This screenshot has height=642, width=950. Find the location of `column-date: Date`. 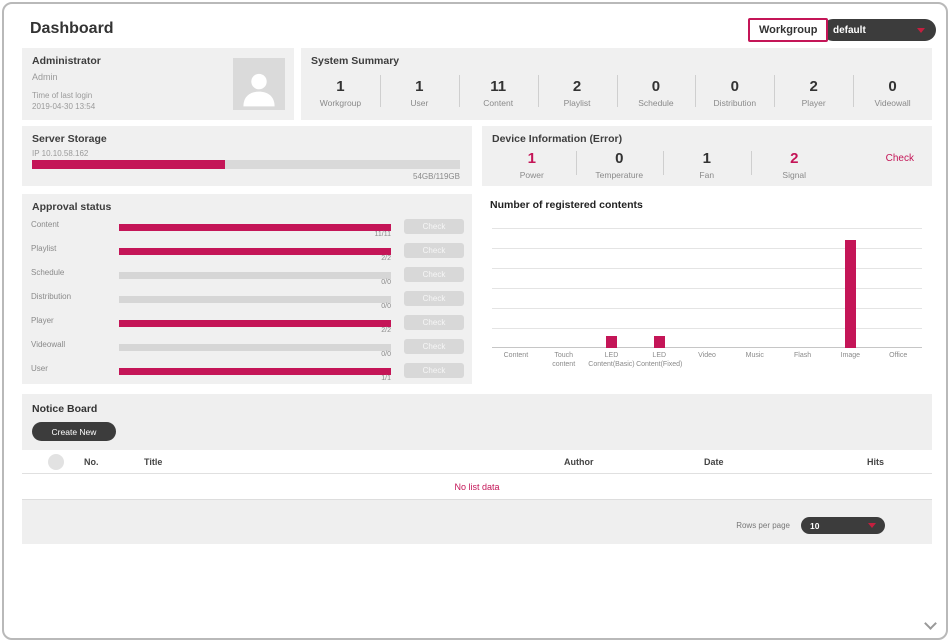

column-date: Date is located at coordinates (714, 462).